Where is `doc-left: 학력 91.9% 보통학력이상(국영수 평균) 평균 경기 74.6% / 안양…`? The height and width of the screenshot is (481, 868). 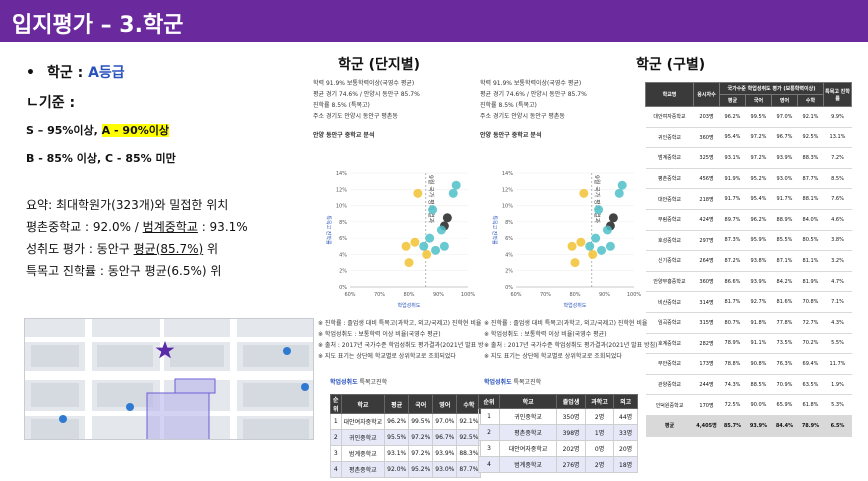
doc-left: 학력 91.9% 보통학력이상(국영수 평균) 평균 경기 74.6% / 안양… is located at coordinates (395, 108).